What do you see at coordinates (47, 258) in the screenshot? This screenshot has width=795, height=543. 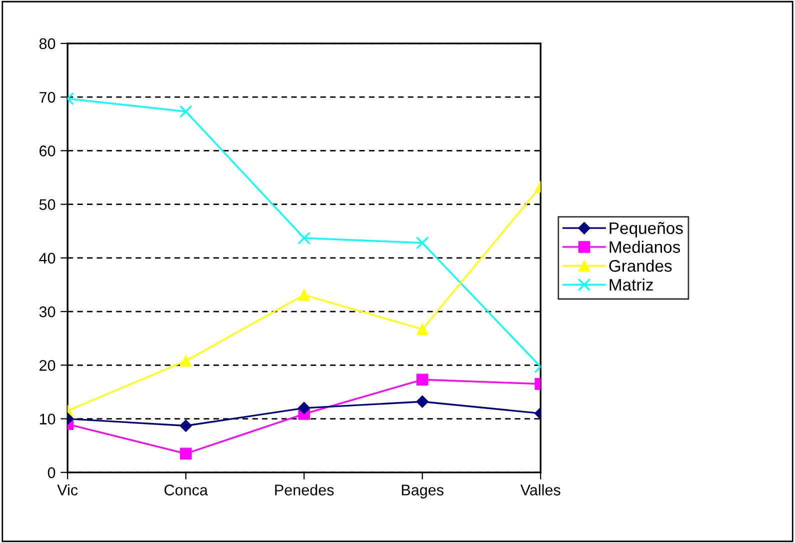 I see `y-tick-label: 40` at bounding box center [47, 258].